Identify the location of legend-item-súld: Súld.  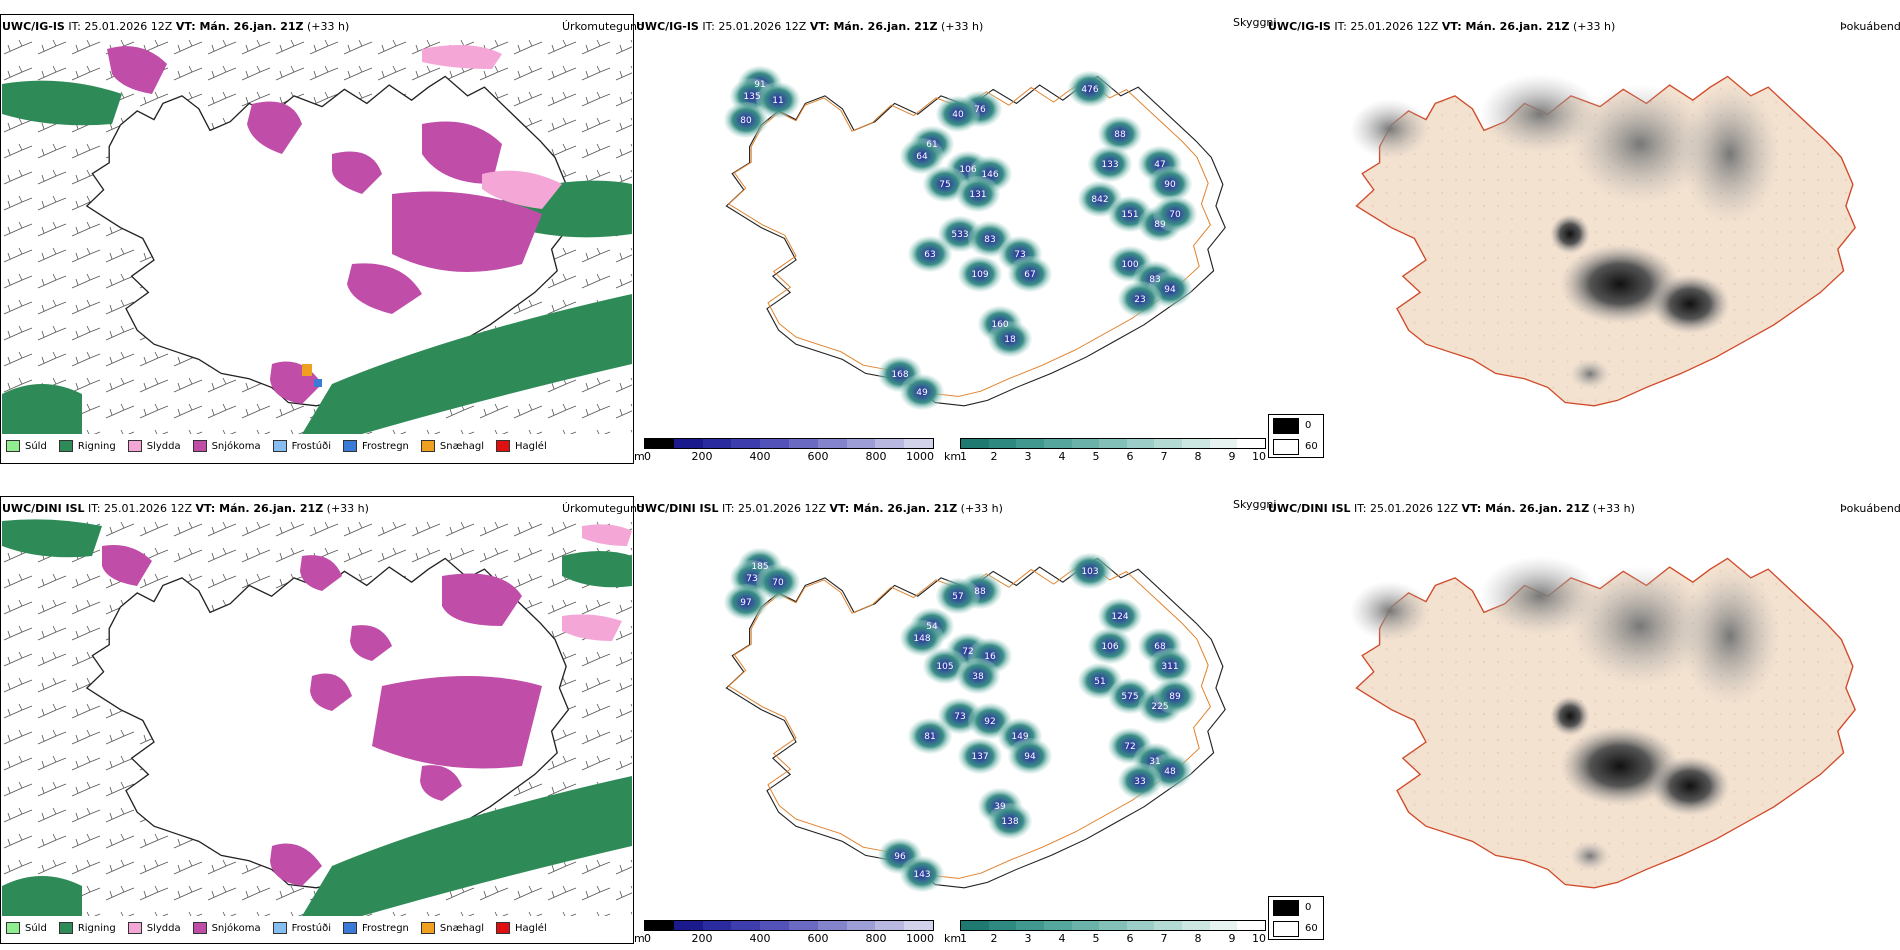
(26, 446).